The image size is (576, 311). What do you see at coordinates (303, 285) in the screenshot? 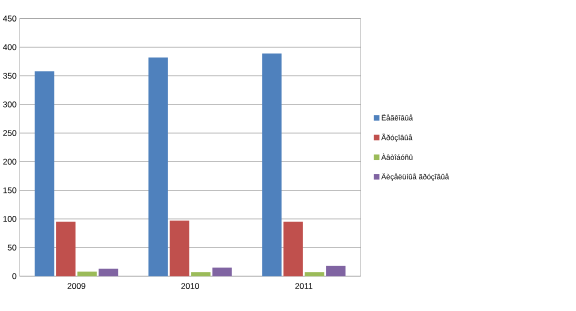
I see `x-tick-label: 2011` at bounding box center [303, 285].